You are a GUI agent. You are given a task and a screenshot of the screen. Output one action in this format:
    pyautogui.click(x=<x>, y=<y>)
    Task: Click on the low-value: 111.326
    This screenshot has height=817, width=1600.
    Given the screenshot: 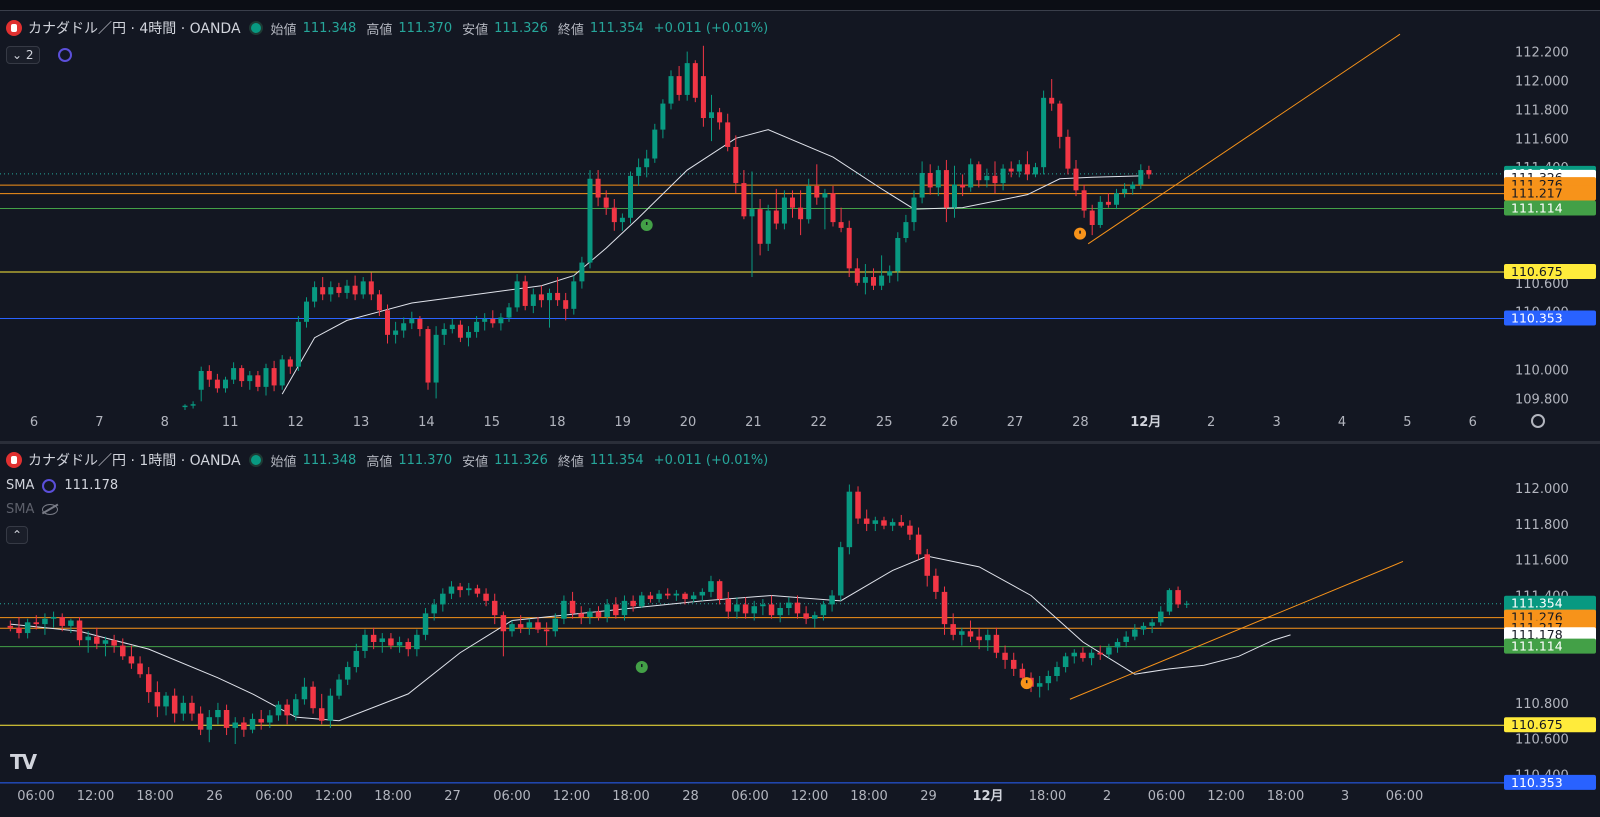 What is the action you would take?
    pyautogui.click(x=521, y=460)
    